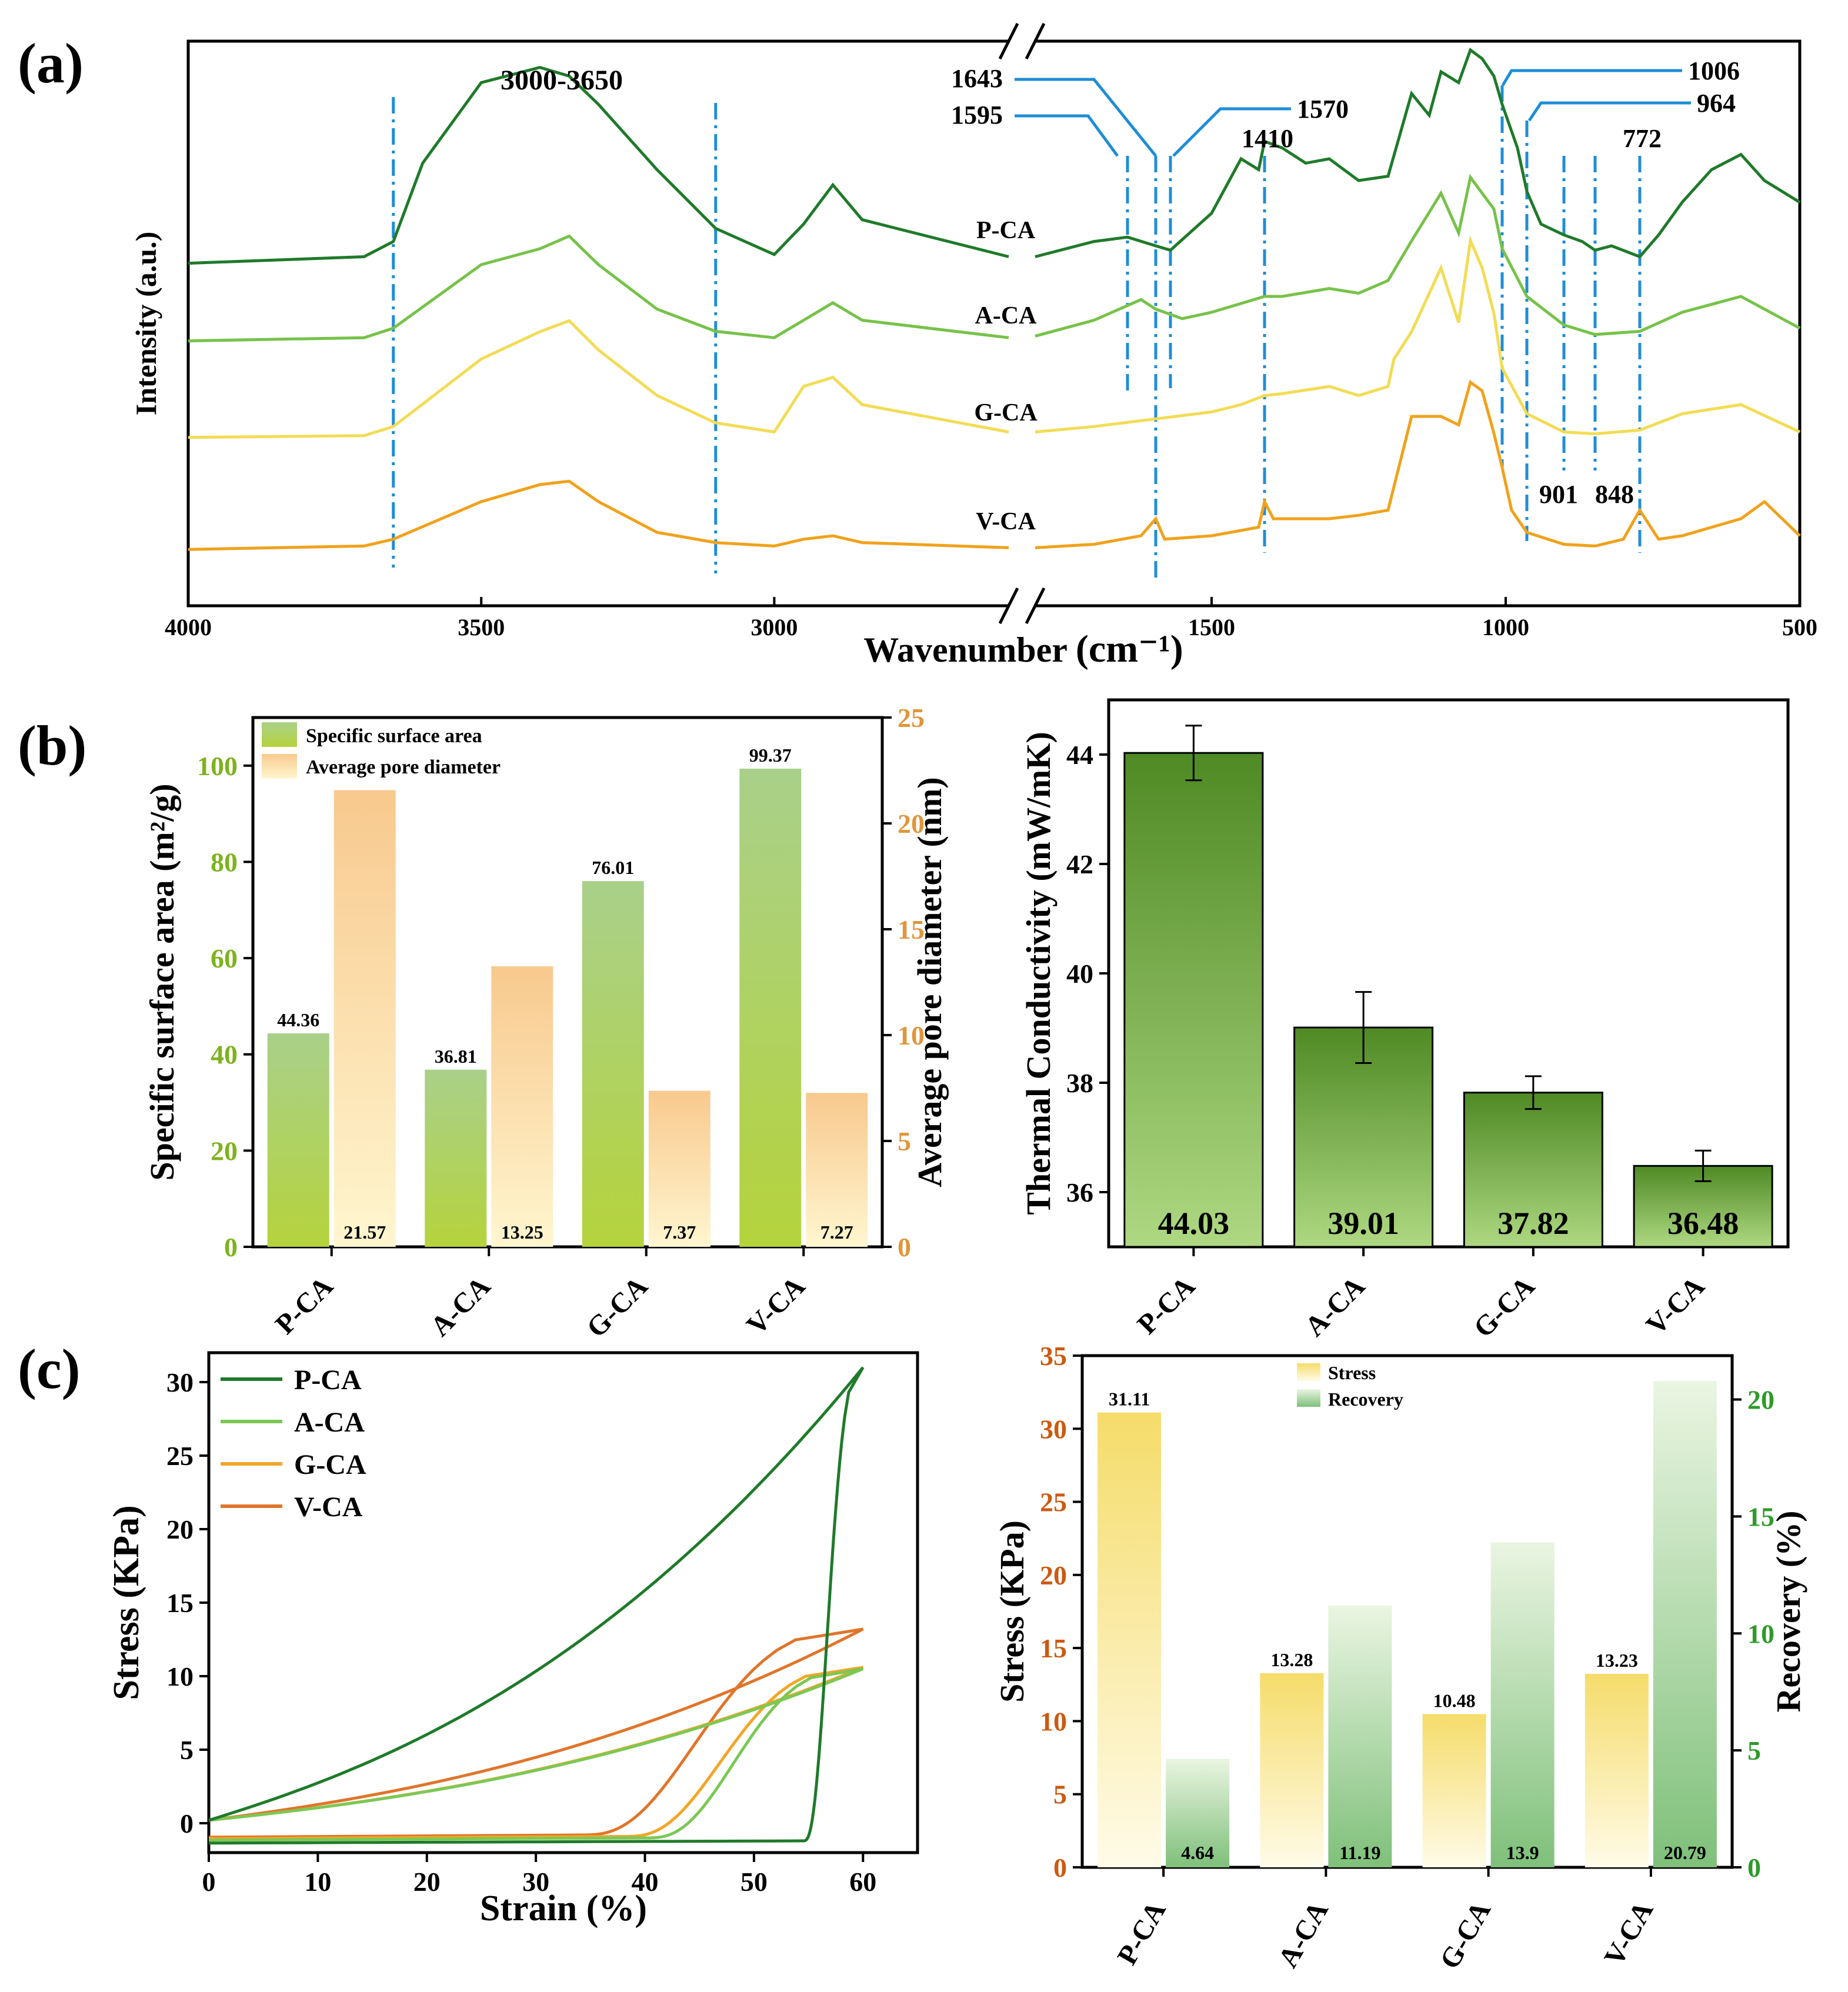 The height and width of the screenshot is (1992, 1848). Describe the element at coordinates (1685, 1852) in the screenshot. I see `sr-label-recovery: 20.79` at that location.